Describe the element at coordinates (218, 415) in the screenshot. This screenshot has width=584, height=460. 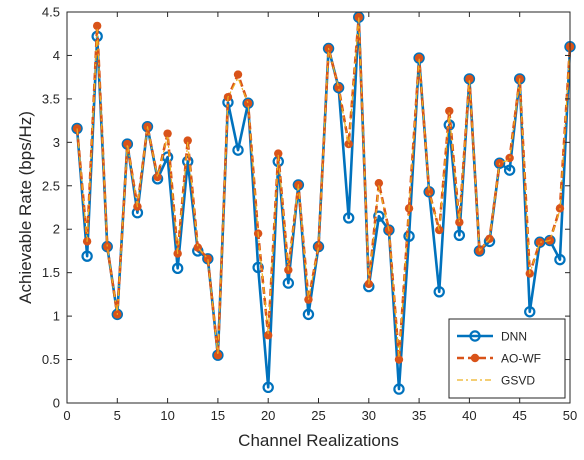
I see `x-tick-label: 15` at that location.